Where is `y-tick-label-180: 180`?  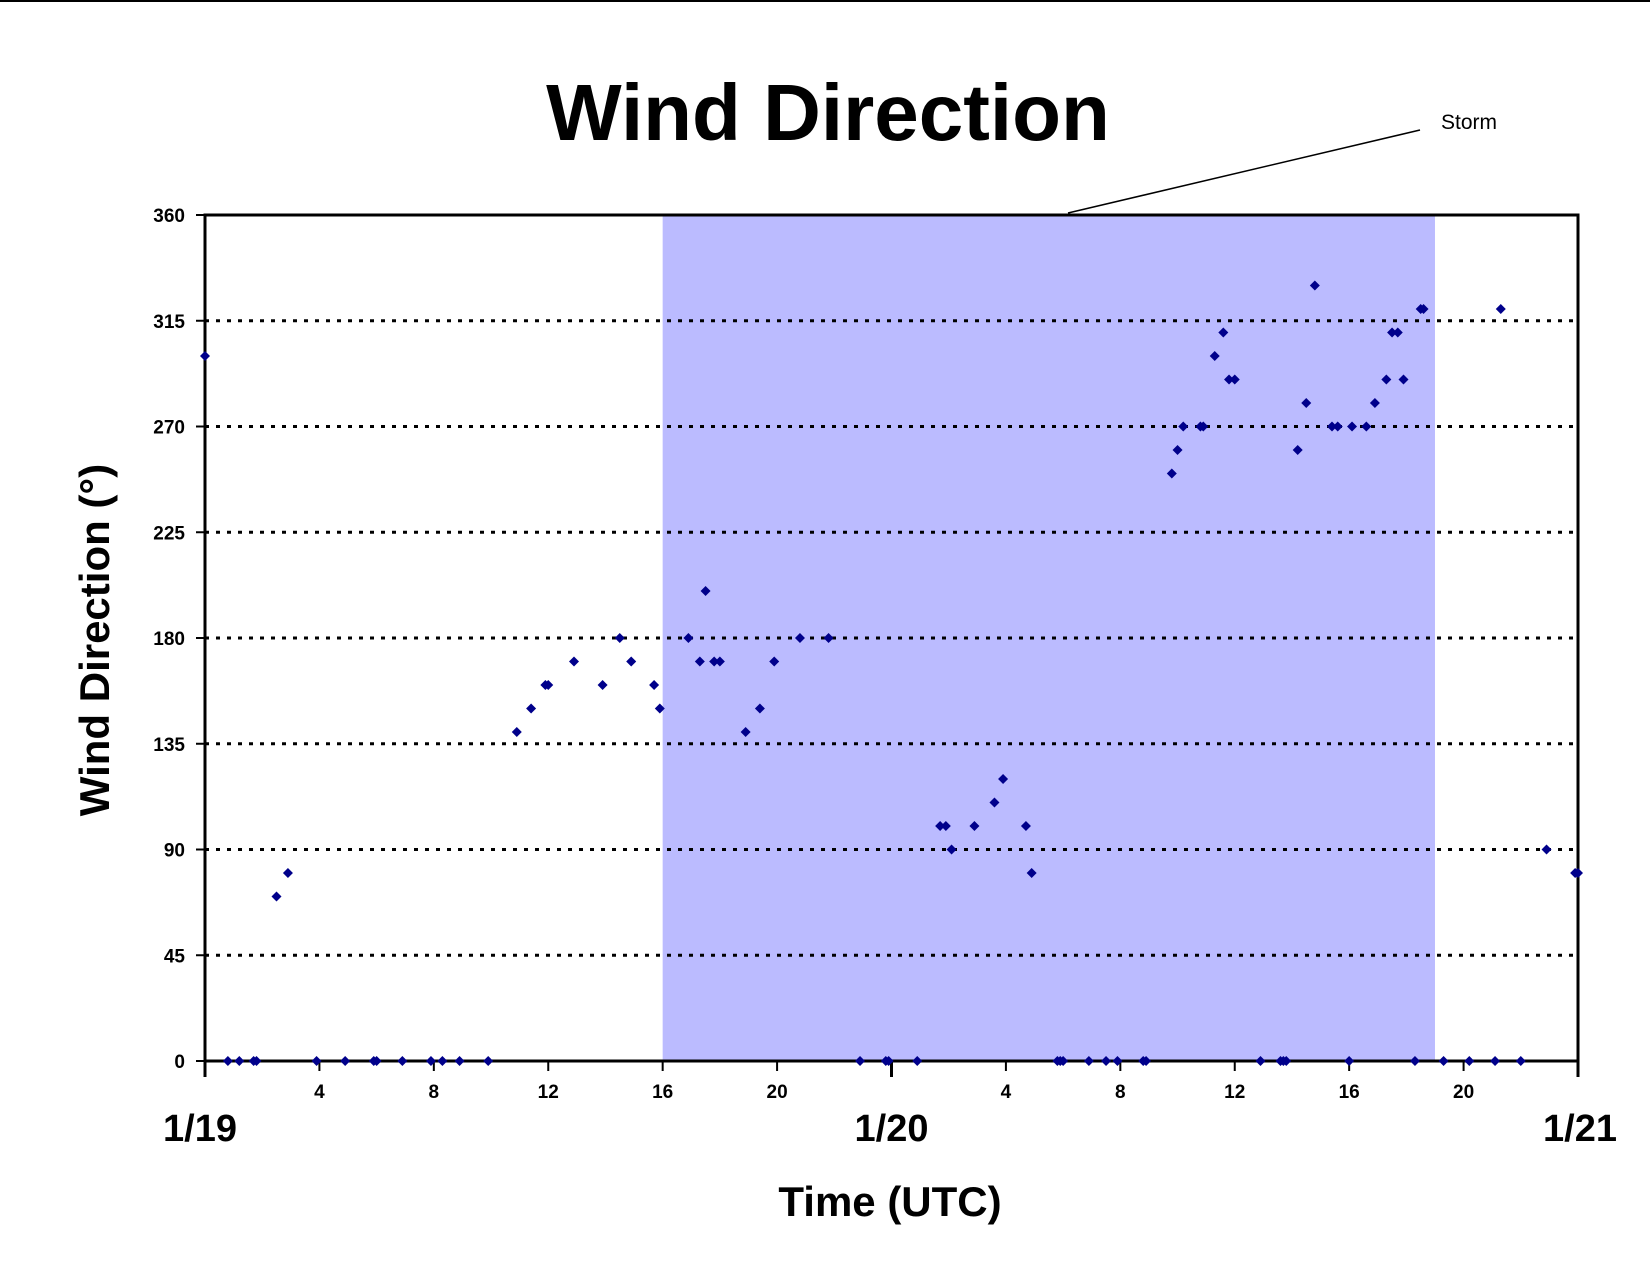 y-tick-label-180: 180 is located at coordinates (169, 639).